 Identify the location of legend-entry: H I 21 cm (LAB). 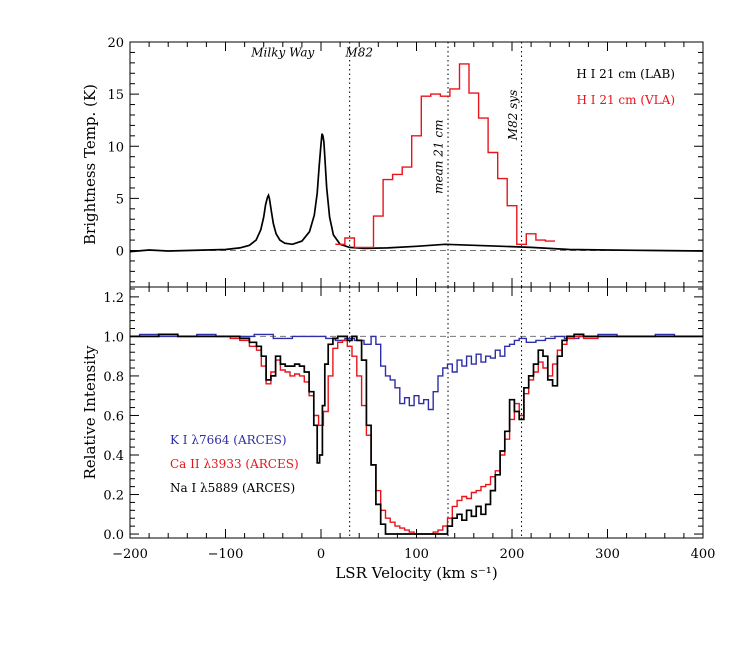
(625, 74).